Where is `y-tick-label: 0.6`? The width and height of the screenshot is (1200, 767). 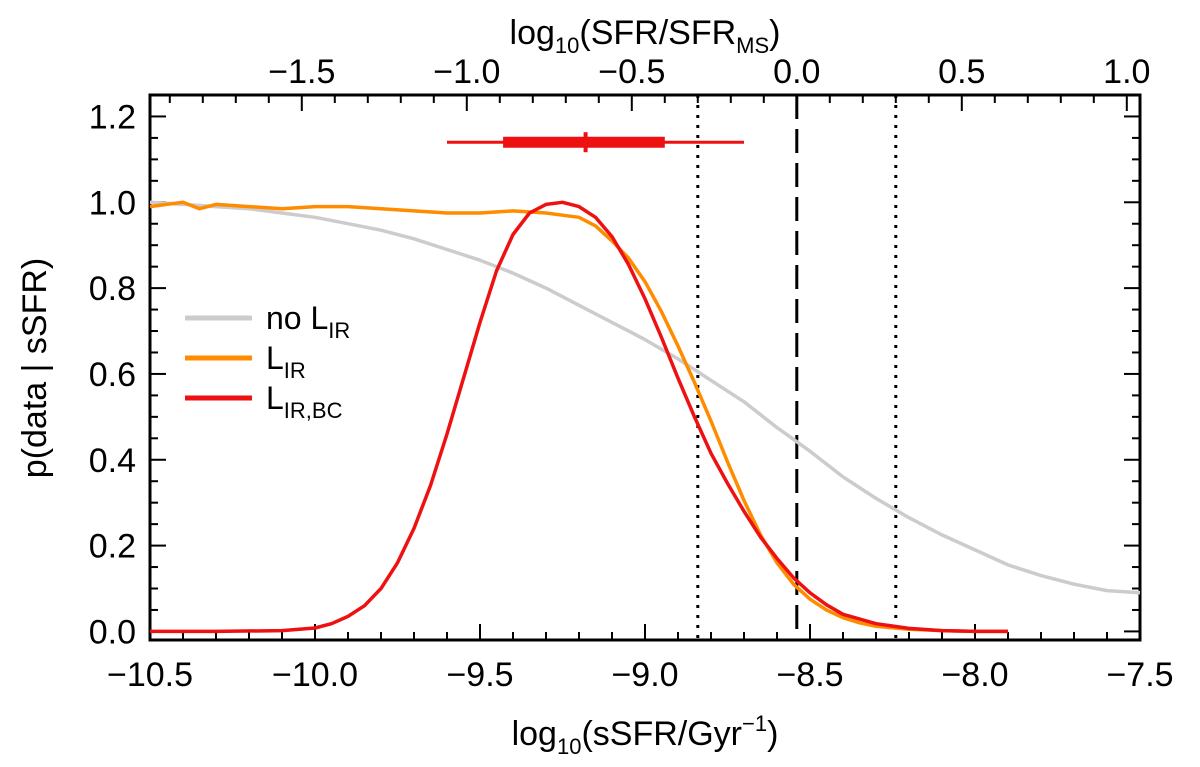
y-tick-label: 0.6 is located at coordinates (112, 375).